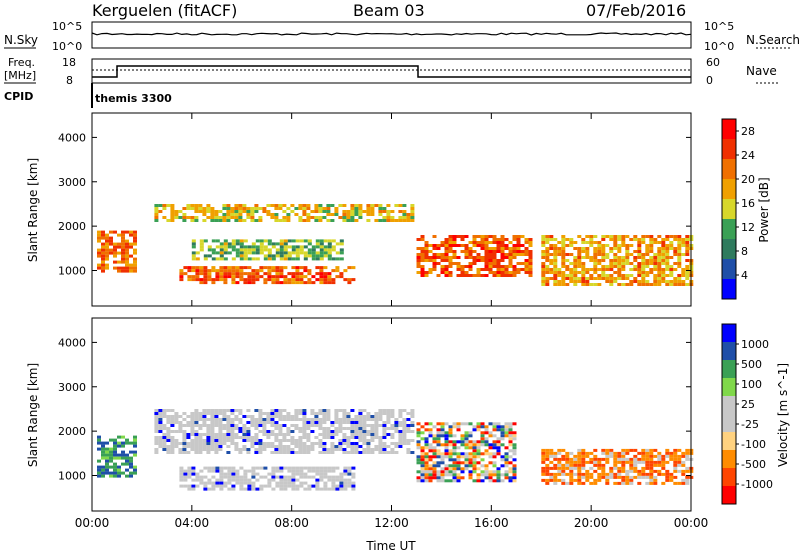 This screenshot has width=800, height=554. I want to click on velocity-colorbar-swatch, so click(729, 495).